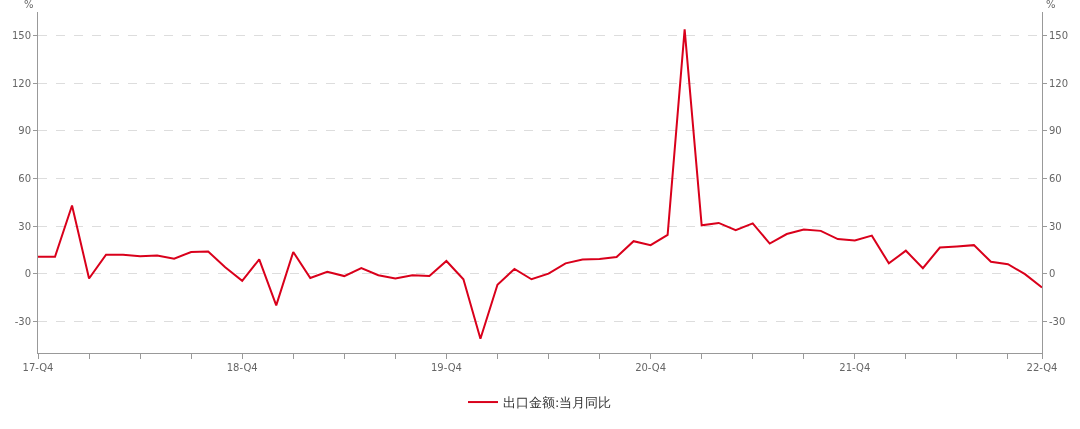  What do you see at coordinates (1042, 367) in the screenshot?
I see `x-tick-label: 22-Q4` at bounding box center [1042, 367].